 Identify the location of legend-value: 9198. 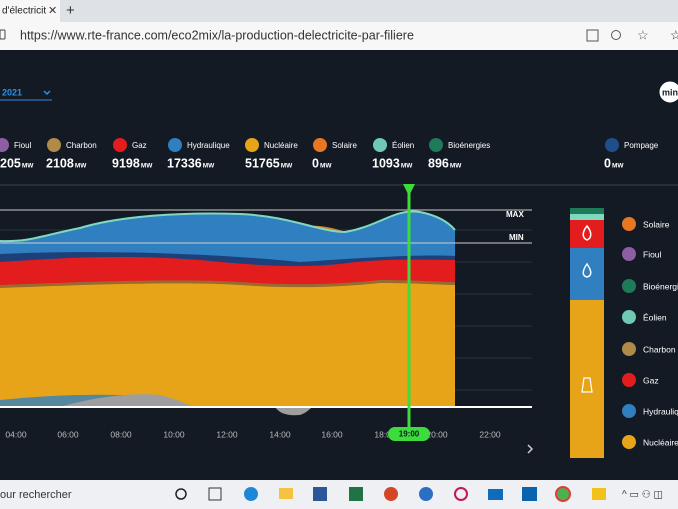
(126, 163).